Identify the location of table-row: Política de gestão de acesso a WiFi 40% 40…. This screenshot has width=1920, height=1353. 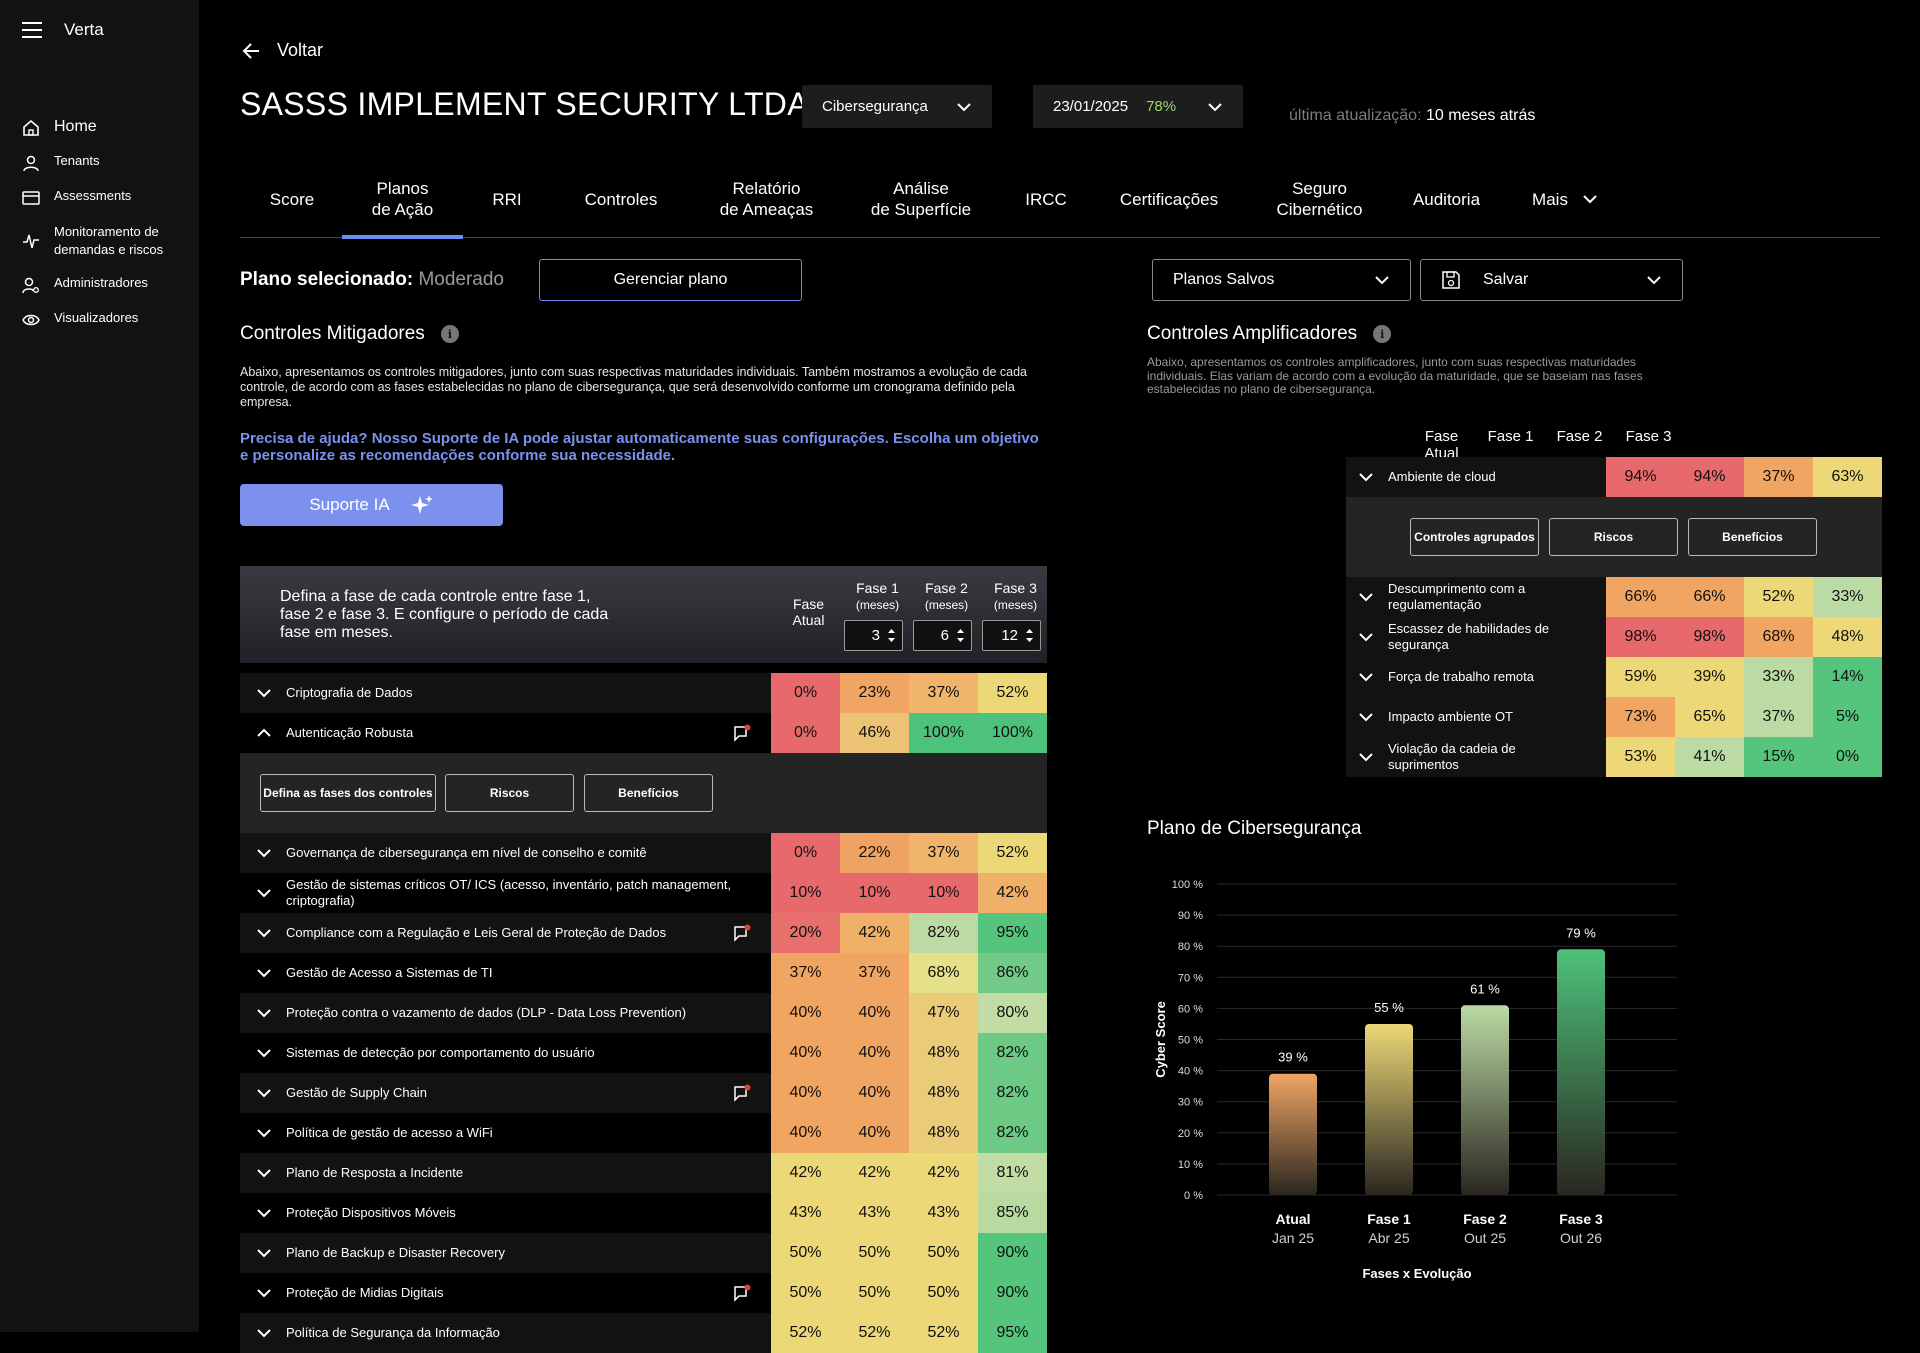
(643, 1133).